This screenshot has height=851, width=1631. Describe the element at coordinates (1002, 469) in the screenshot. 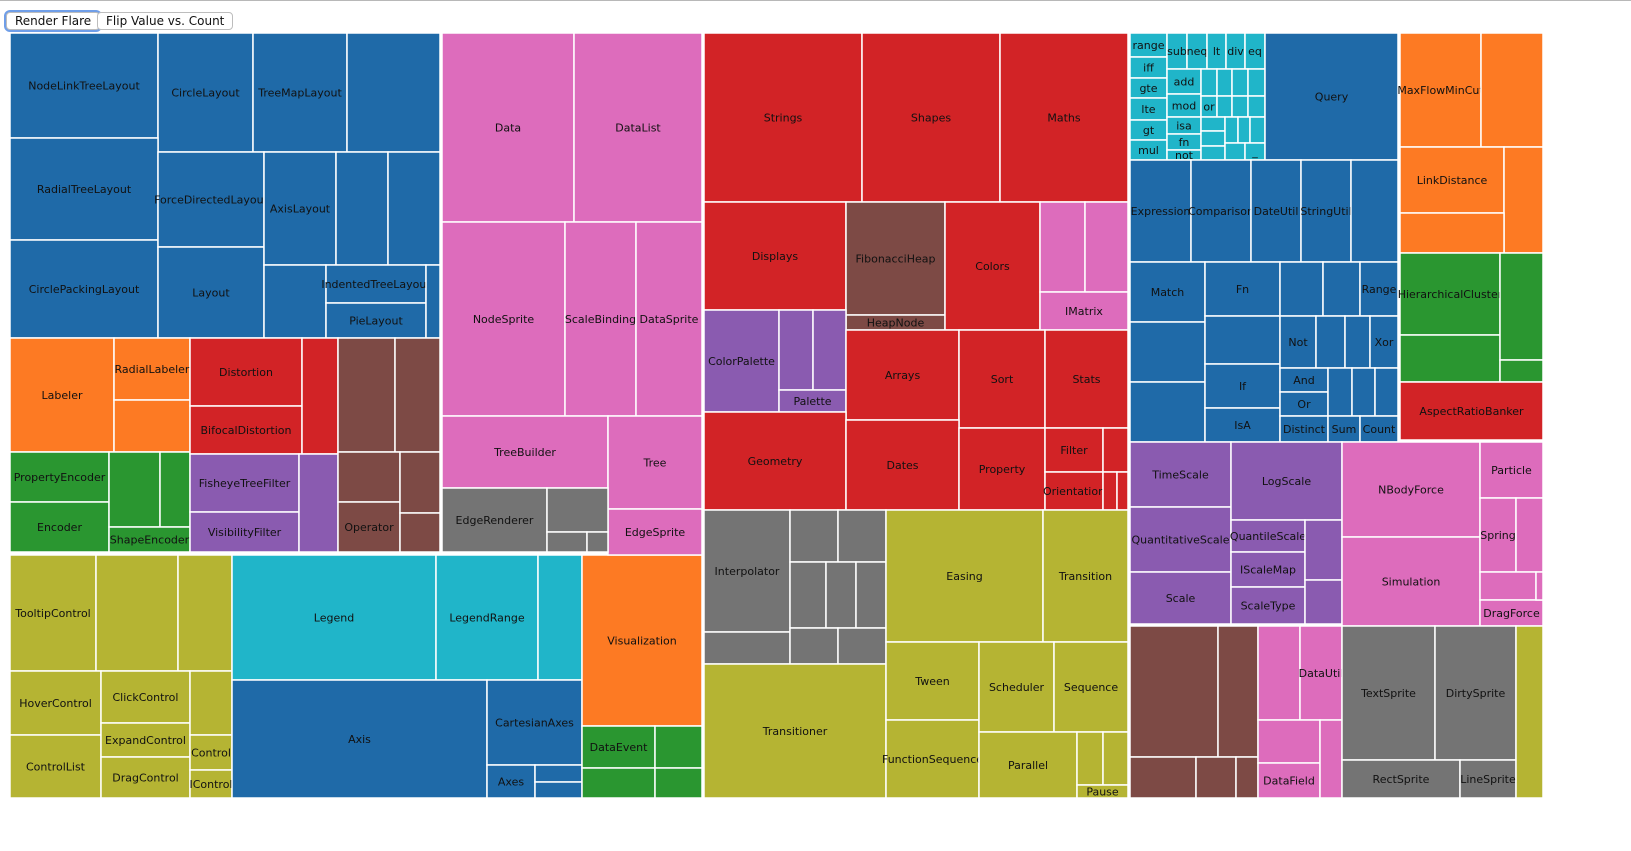

I see `treemap-cell-property` at that location.